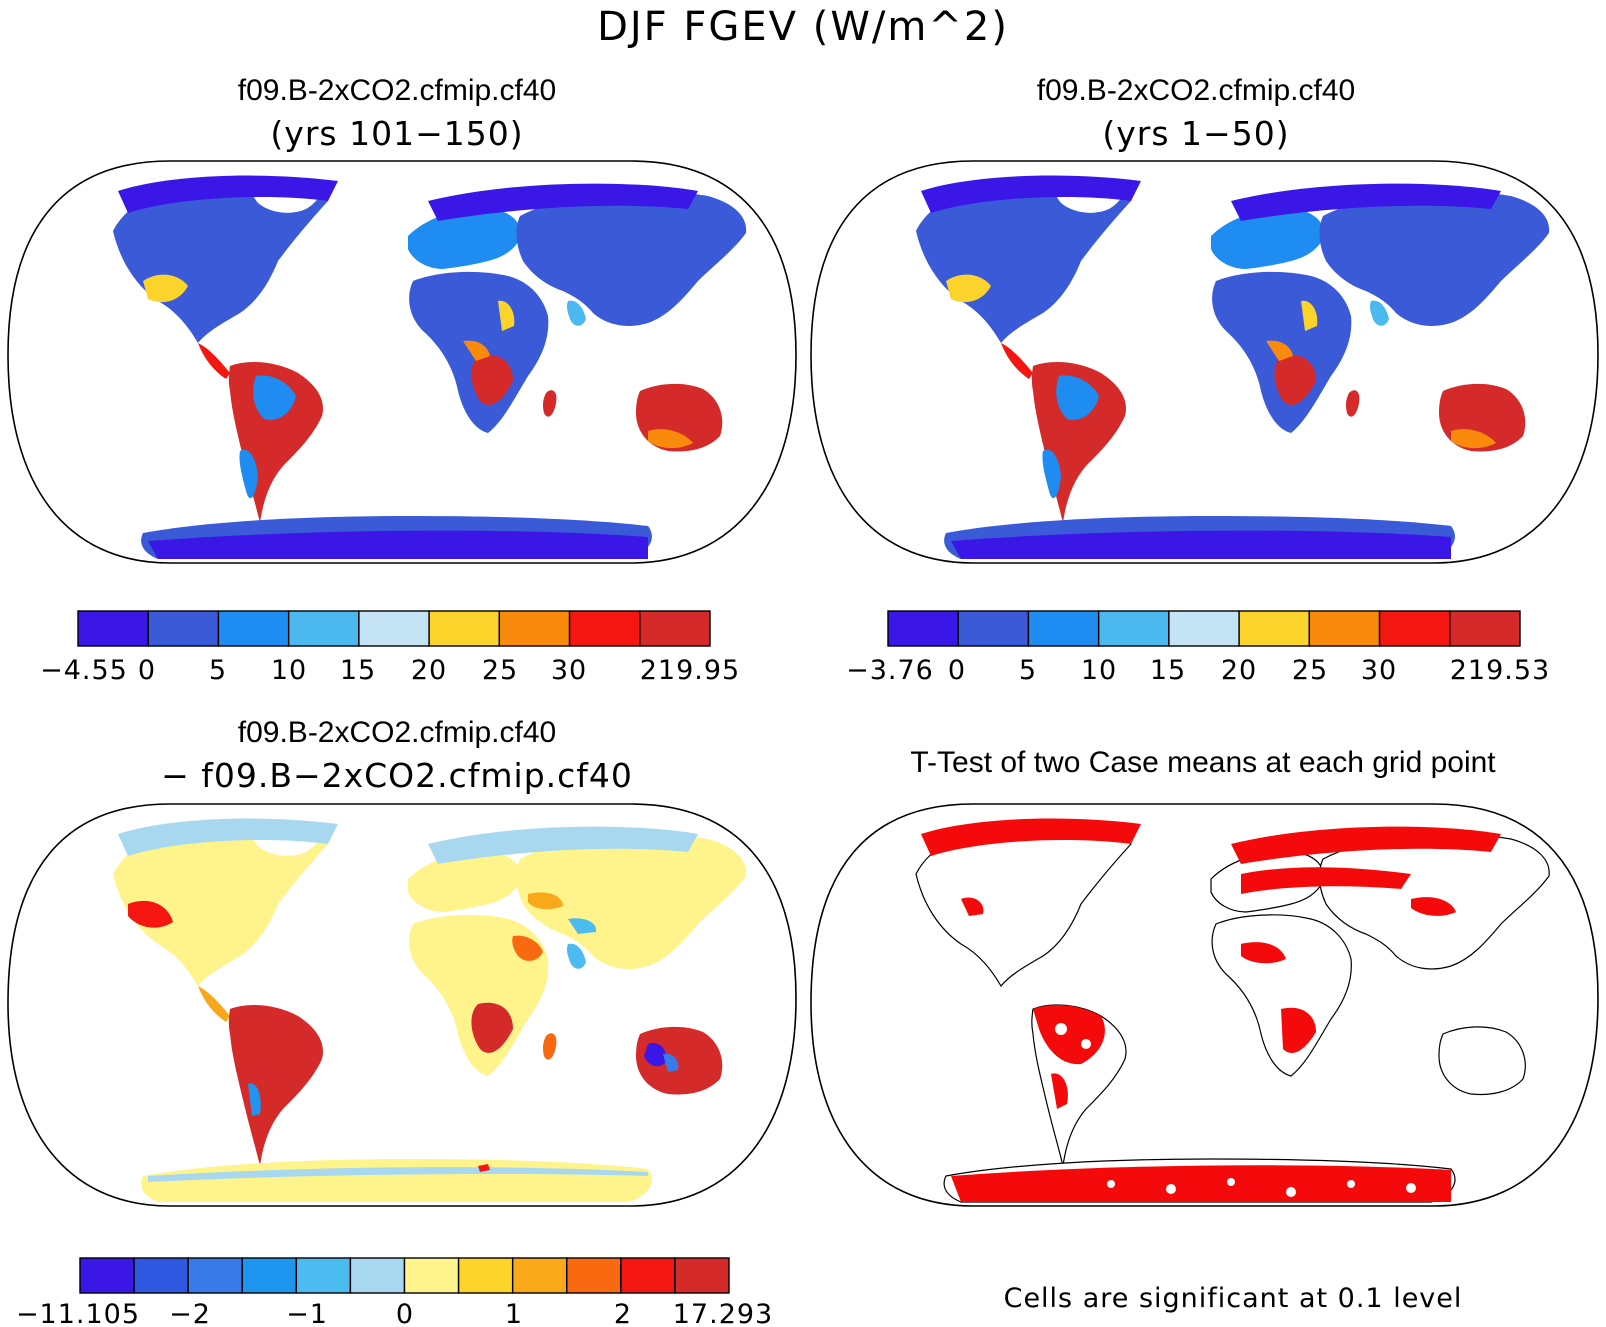 Image resolution: width=1606 pixels, height=1327 pixels. I want to click on panel-ttest-footer: Cells are significant at 0.1 level, so click(1233, 1298).